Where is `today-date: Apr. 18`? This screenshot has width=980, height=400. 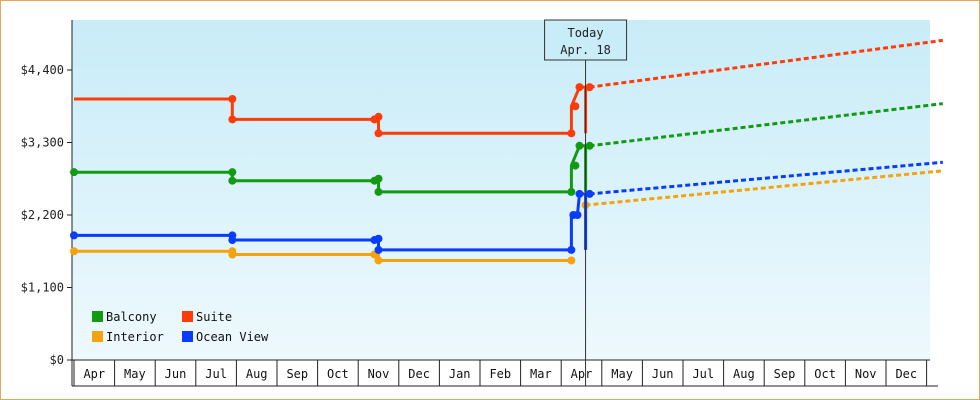
today-date: Apr. 18 is located at coordinates (585, 50).